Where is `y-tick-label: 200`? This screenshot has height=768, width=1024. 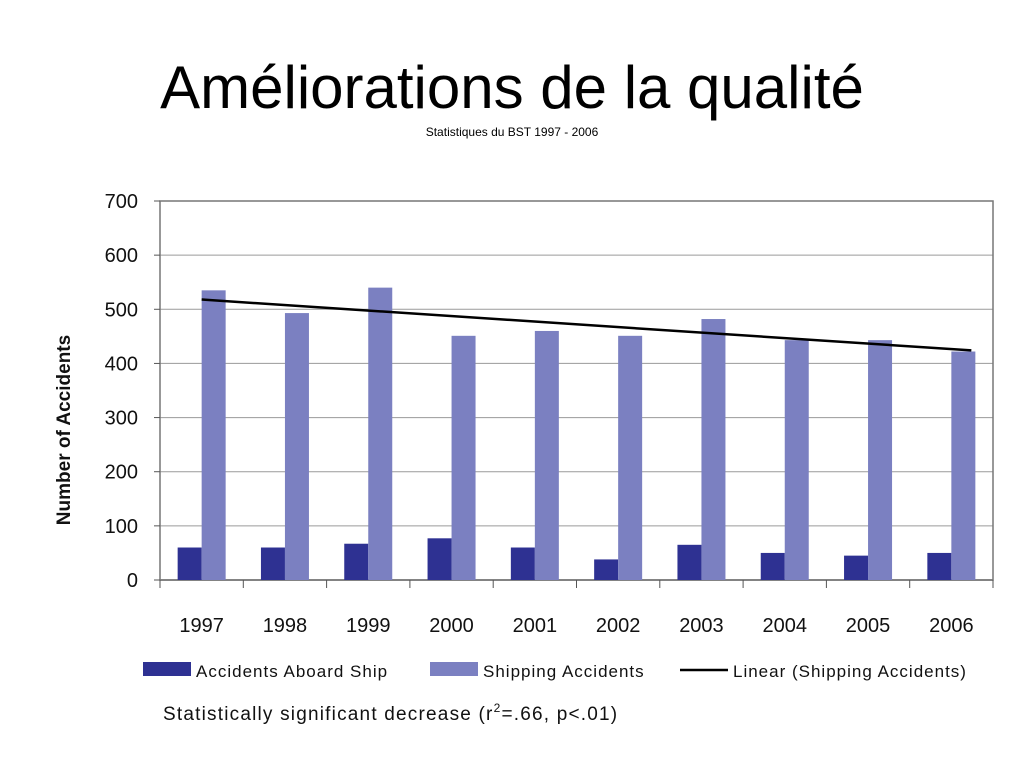 y-tick-label: 200 is located at coordinates (121, 473).